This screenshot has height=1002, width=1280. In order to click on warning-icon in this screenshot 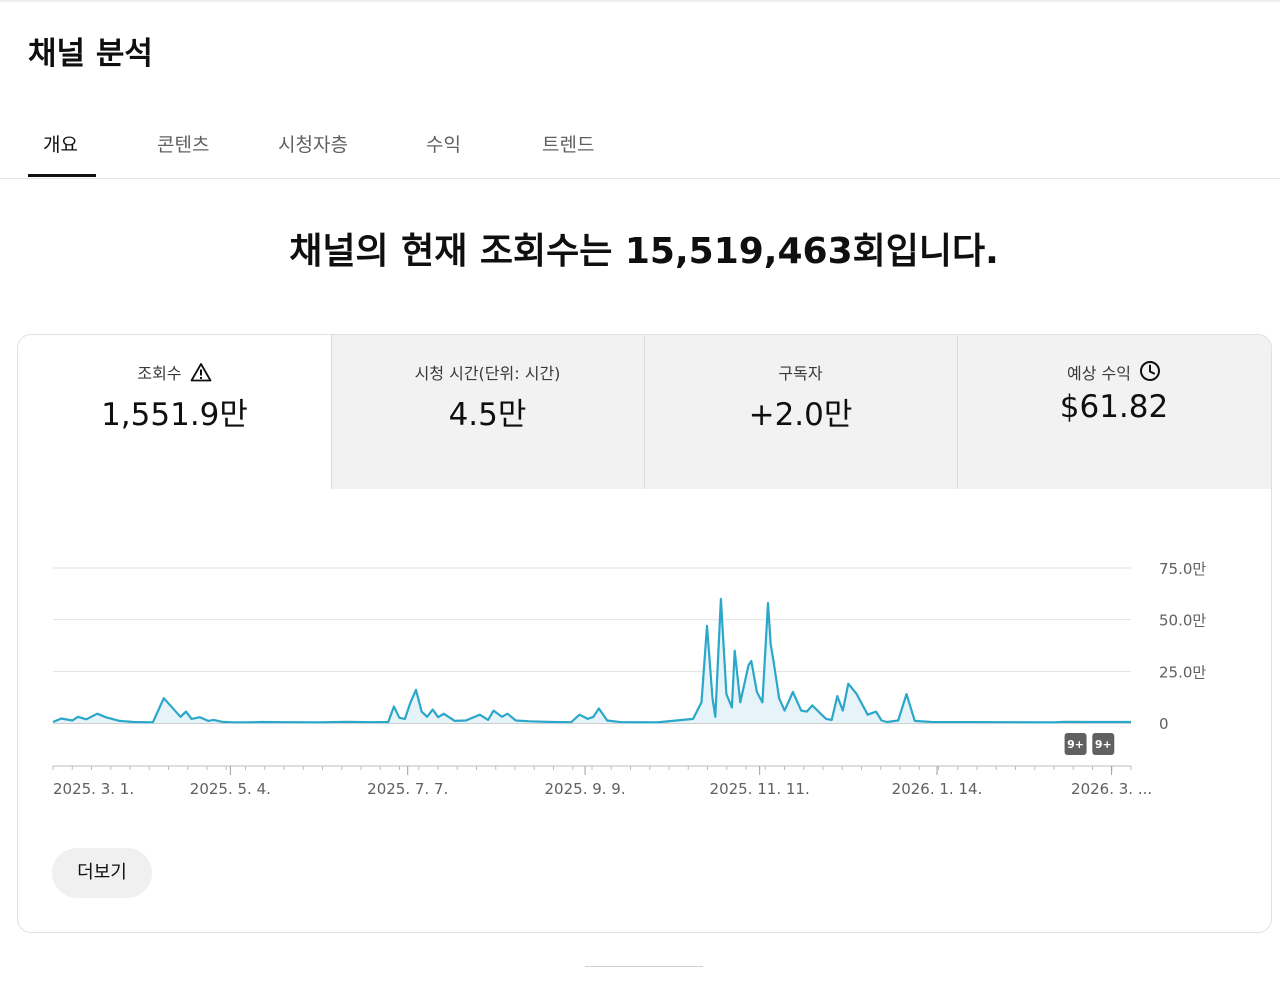, I will do `click(201, 374)`.